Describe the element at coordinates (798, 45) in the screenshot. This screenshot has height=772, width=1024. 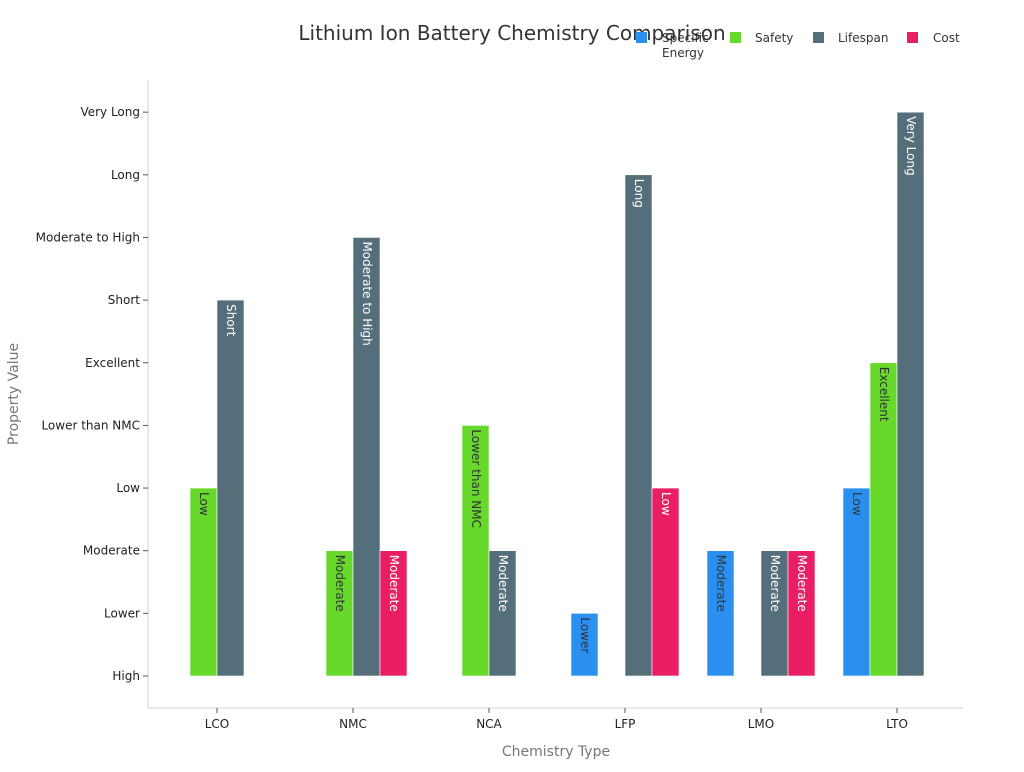
I see `legend: Specific Energy Safety Lifespan Cost` at that location.